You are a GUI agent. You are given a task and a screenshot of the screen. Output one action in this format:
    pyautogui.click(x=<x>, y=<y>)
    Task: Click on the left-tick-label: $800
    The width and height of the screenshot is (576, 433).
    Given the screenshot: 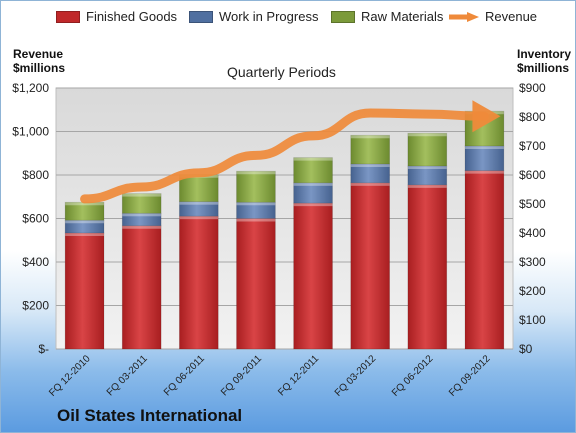 What is the action you would take?
    pyautogui.click(x=35, y=175)
    